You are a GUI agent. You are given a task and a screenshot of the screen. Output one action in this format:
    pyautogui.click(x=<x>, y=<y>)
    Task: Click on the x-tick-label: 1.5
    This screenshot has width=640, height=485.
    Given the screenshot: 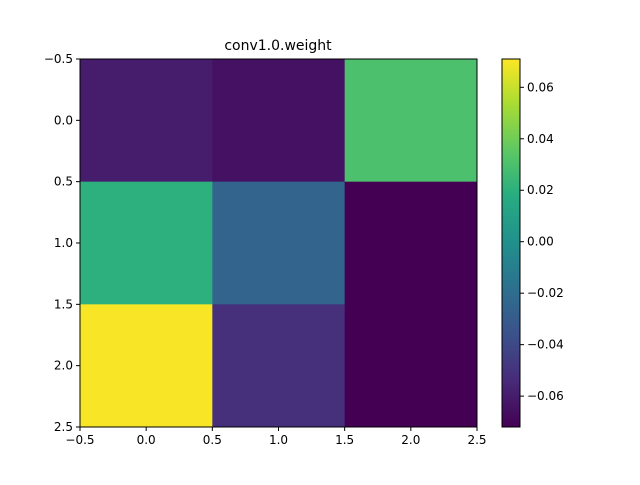 What is the action you would take?
    pyautogui.click(x=344, y=440)
    